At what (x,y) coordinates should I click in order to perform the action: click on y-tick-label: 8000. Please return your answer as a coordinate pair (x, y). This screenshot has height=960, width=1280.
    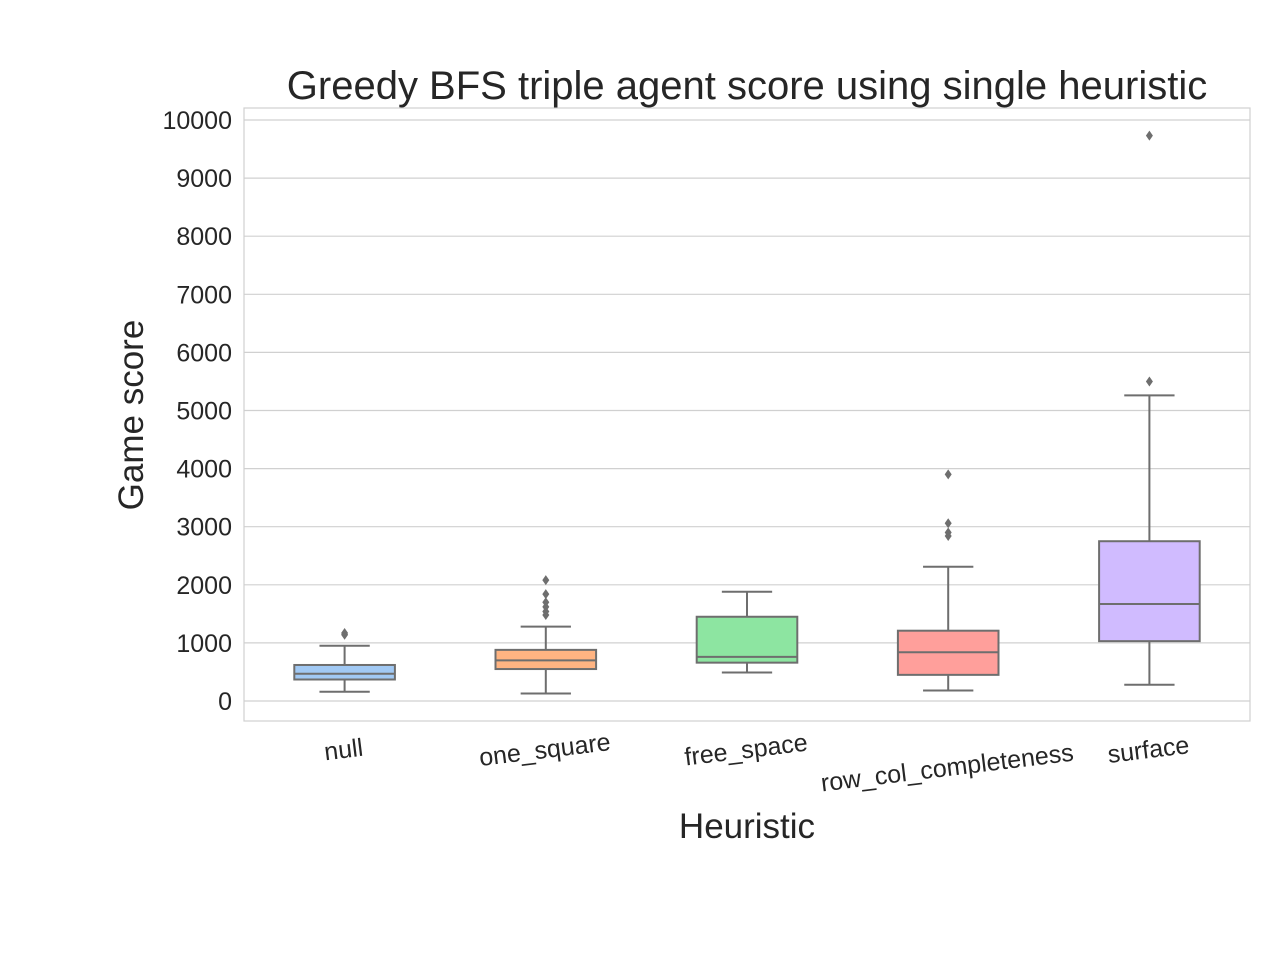
    Looking at the image, I should click on (204, 237).